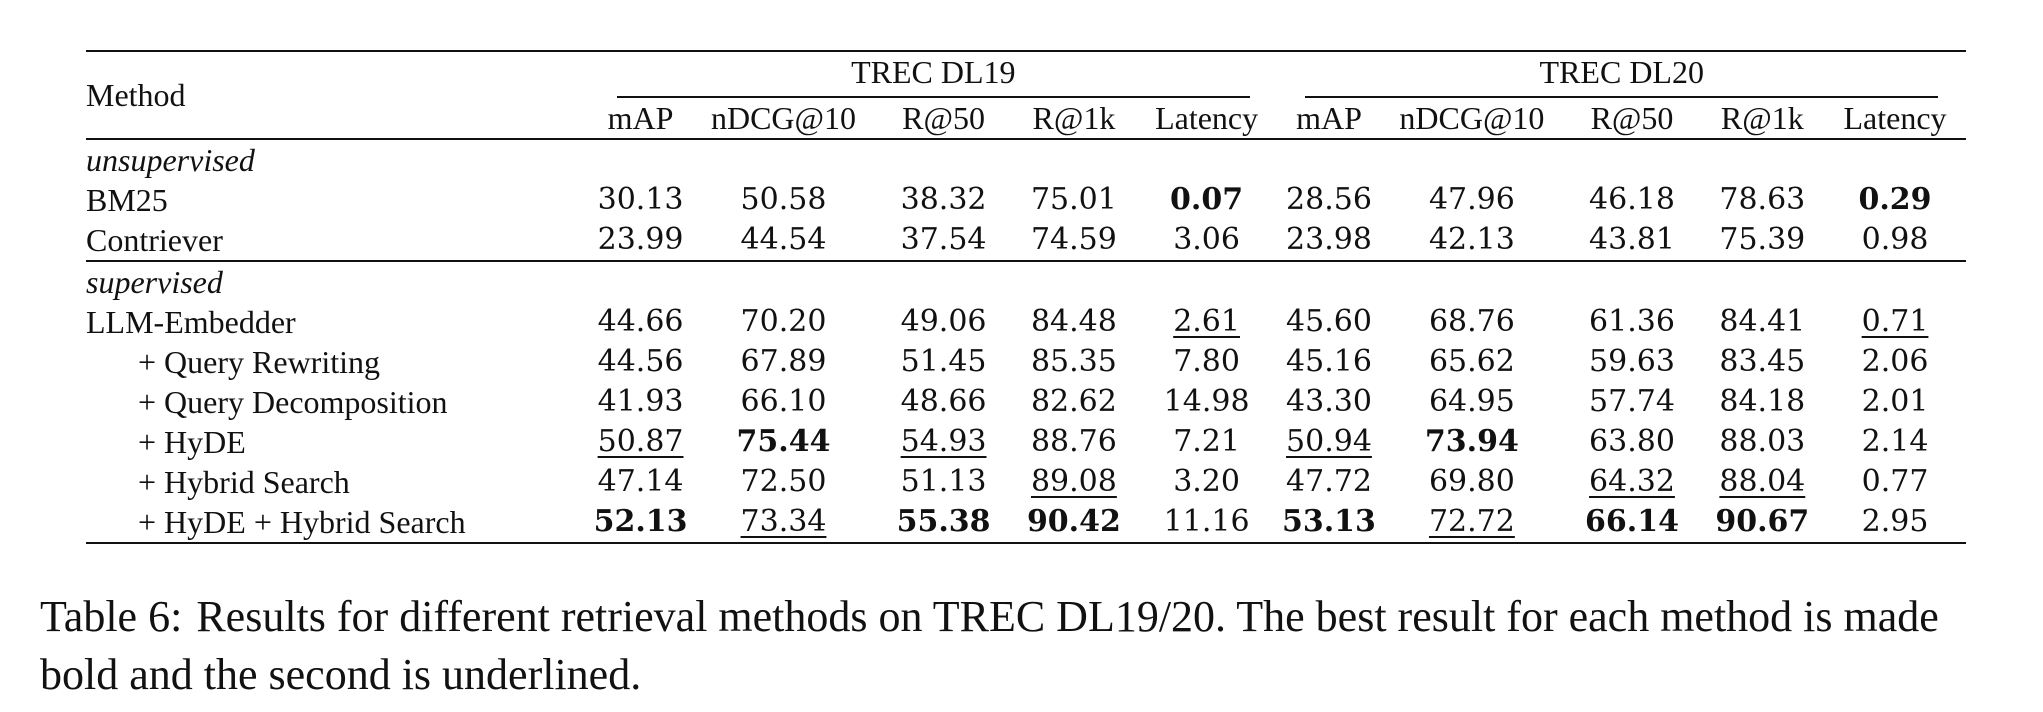  Describe the element at coordinates (943, 402) in the screenshot. I see `table-cell: 48.66` at that location.